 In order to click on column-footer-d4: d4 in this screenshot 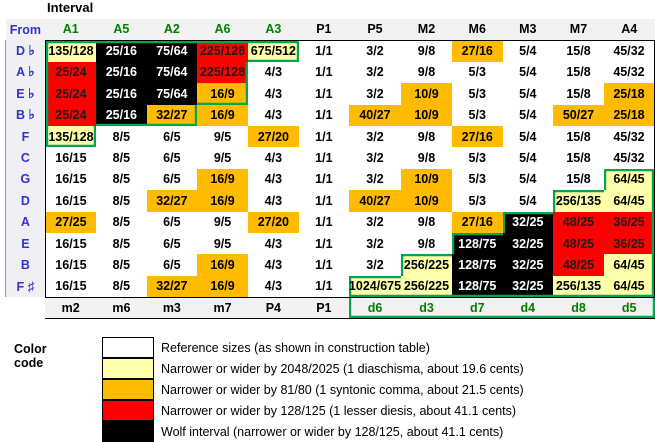, I will do `click(528, 307)`.